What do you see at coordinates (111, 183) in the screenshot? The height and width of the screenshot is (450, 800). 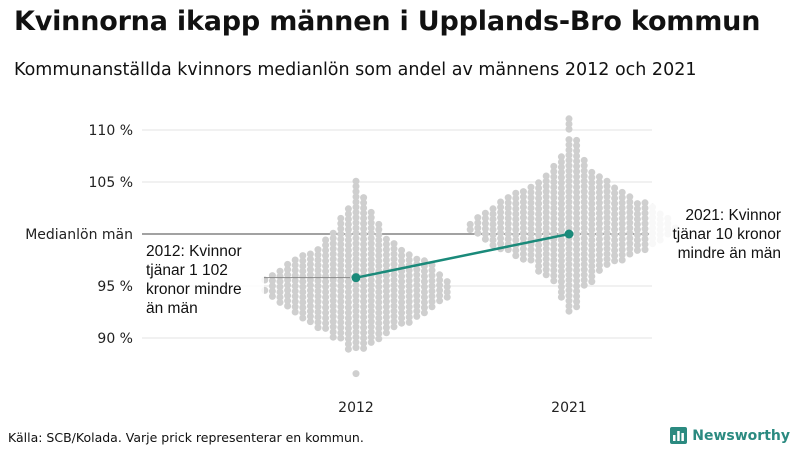 I see `y-tick-label: 105 %` at bounding box center [111, 183].